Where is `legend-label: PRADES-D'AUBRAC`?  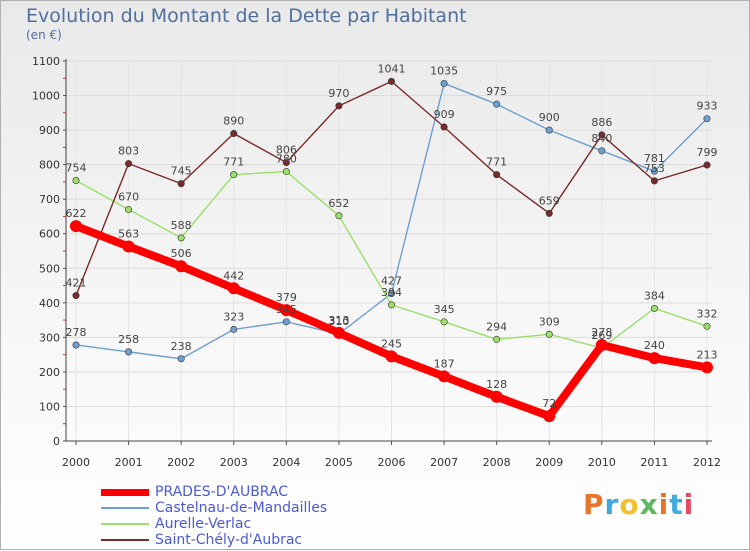 legend-label: PRADES-D'AUBRAC is located at coordinates (222, 492).